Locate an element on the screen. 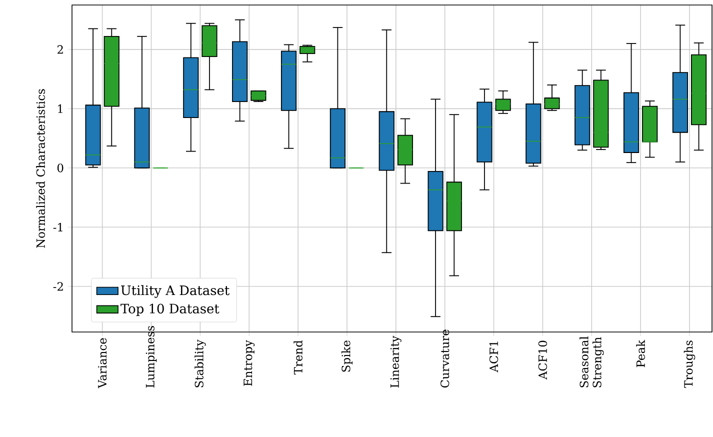 The width and height of the screenshot is (713, 437). x-tick-label: Seasonal Strength is located at coordinates (592, 362).